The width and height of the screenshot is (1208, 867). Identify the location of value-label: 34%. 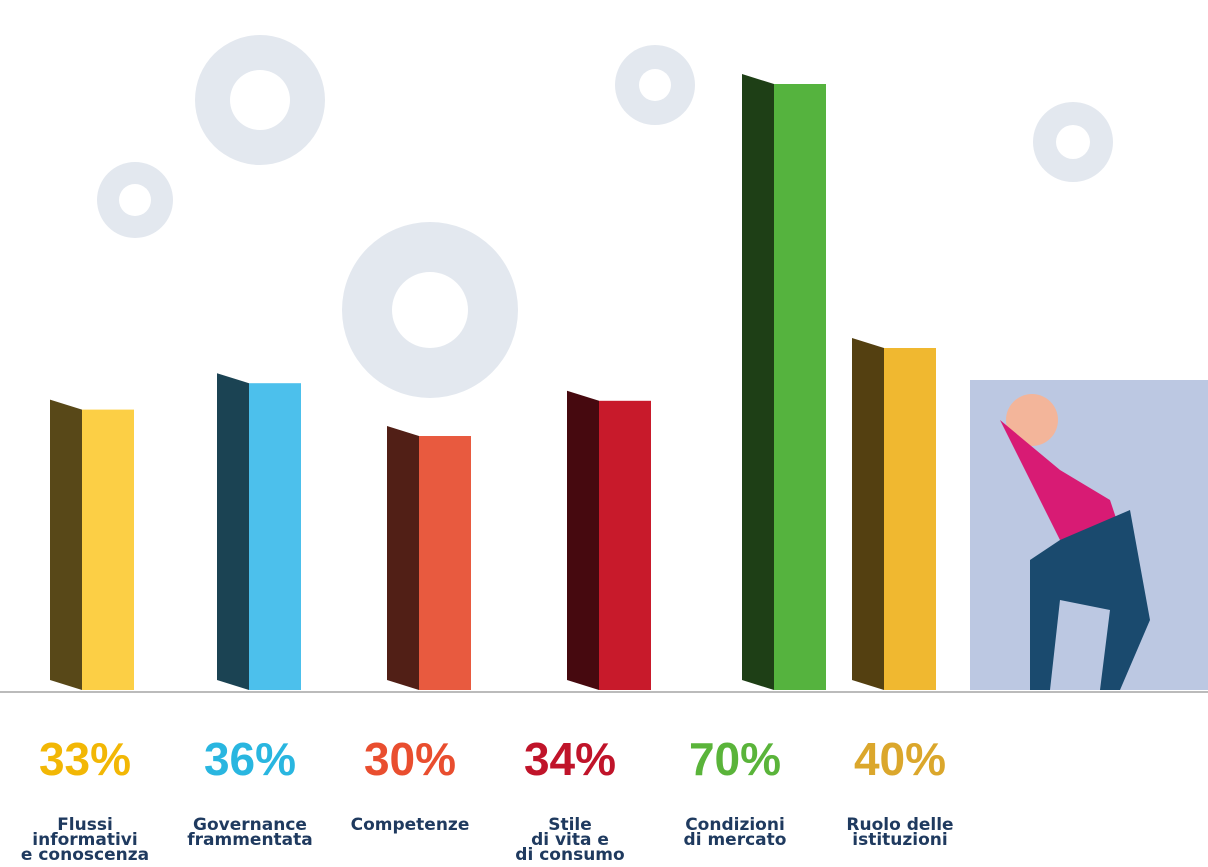
(570, 759).